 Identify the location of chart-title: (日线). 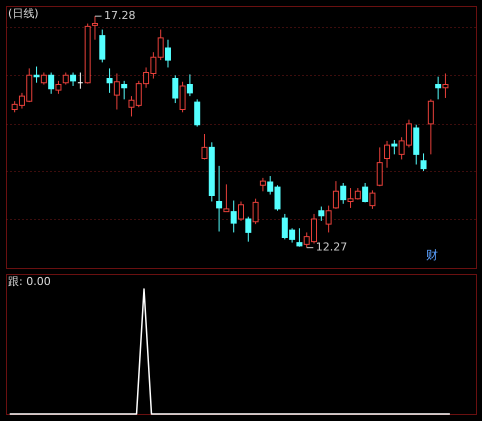
(23, 13).